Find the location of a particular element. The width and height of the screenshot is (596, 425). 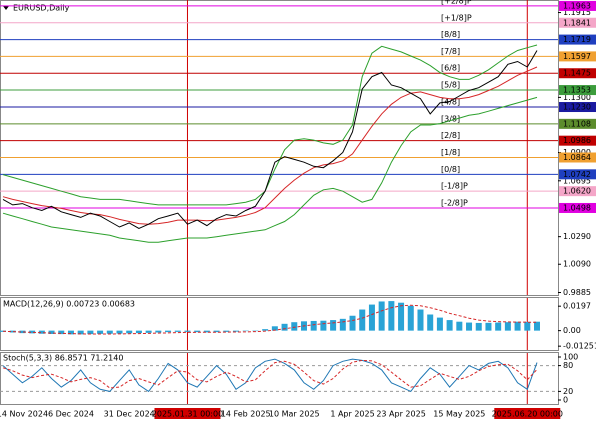

price-box-label: 1.0742 is located at coordinates (577, 174).